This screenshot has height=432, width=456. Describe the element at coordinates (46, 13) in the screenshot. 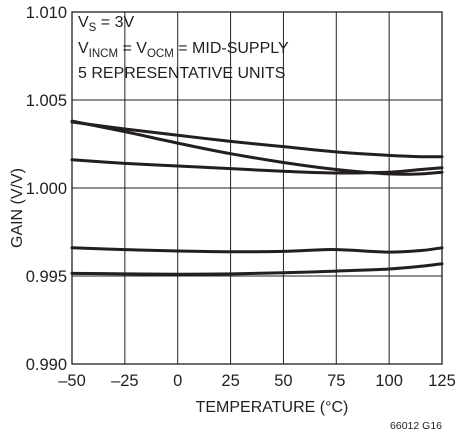

I see `y-tick-label: 1.010` at that location.